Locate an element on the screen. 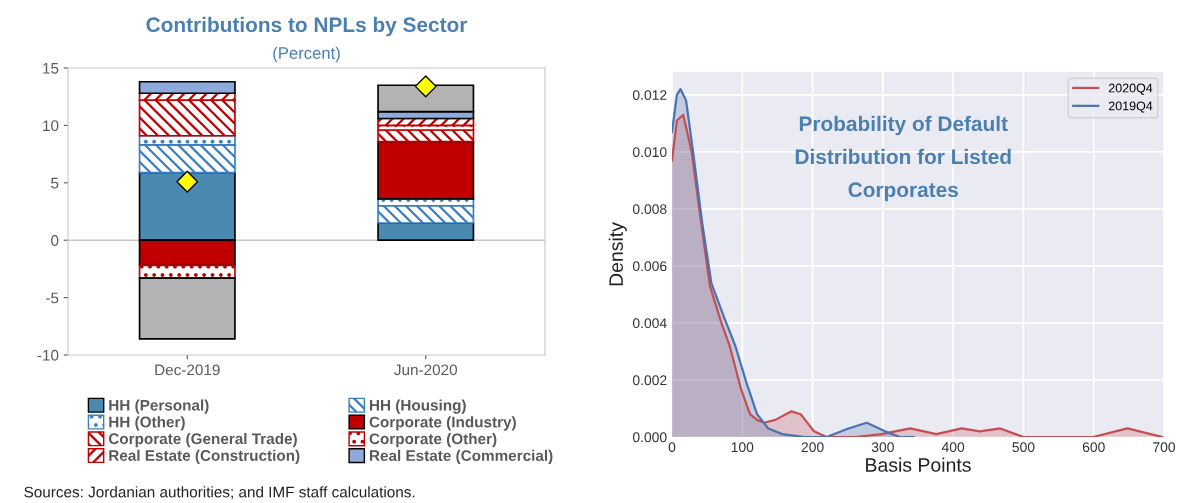  x-tick-label: 100 is located at coordinates (742, 447).